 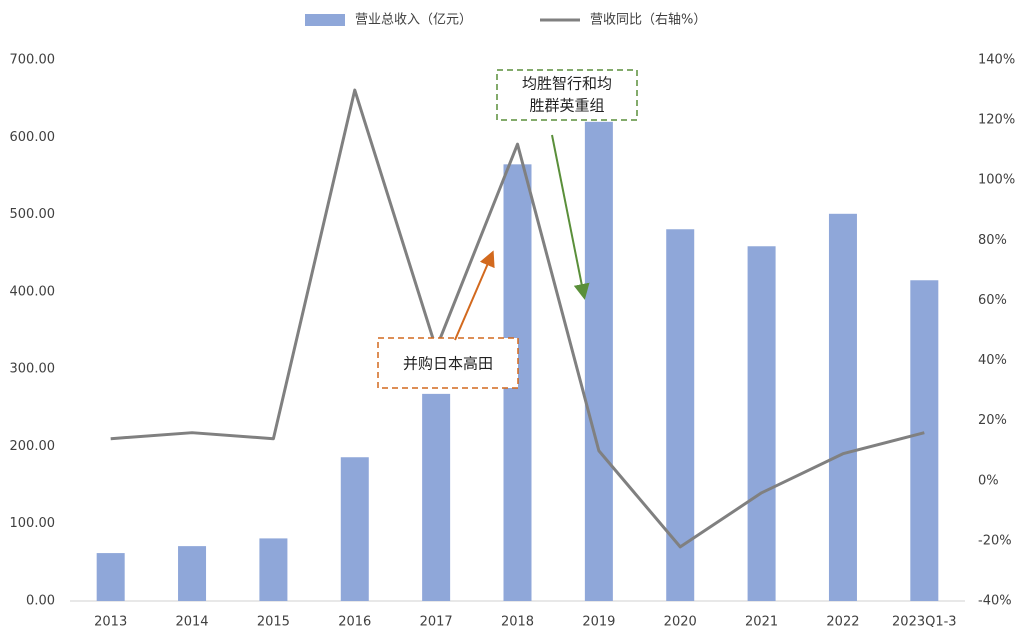 What do you see at coordinates (33, 137) in the screenshot?
I see `y-tick-label: 600.00` at bounding box center [33, 137].